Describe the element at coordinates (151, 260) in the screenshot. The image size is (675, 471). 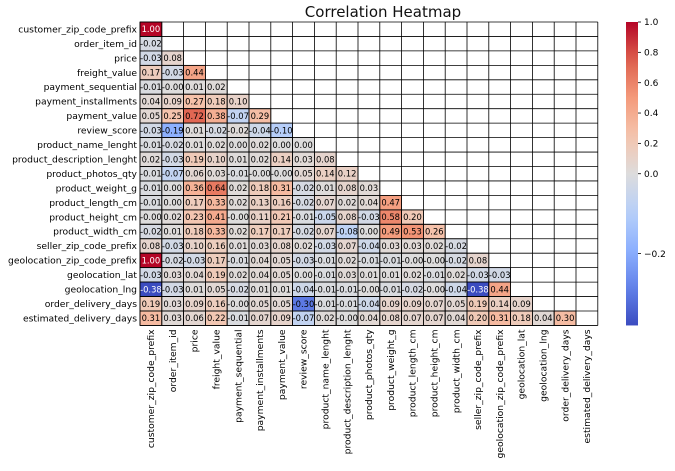
I see `cell-value-label: 1.00` at that location.